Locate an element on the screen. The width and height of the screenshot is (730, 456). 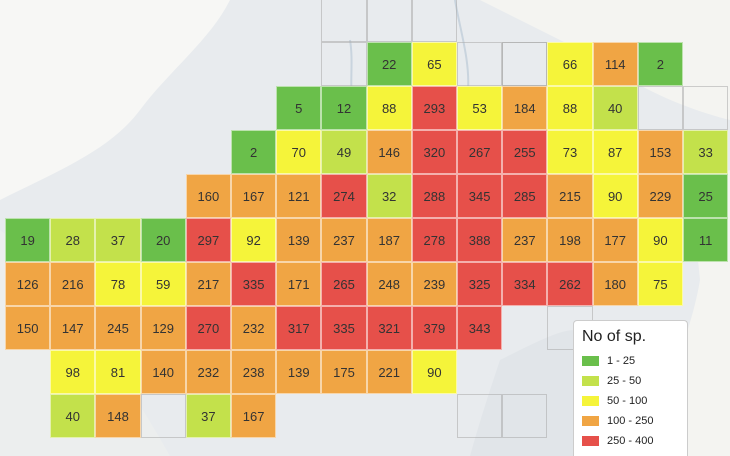
grid-cell: 239 is located at coordinates (434, 284).